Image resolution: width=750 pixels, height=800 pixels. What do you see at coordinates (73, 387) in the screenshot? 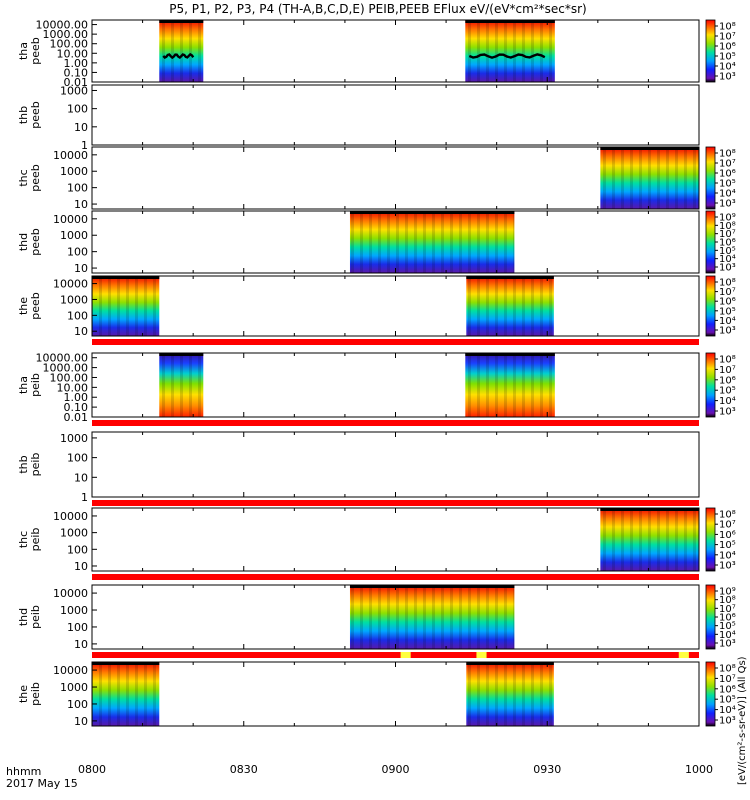
I see `y-tick-label: 10.00` at bounding box center [73, 387].